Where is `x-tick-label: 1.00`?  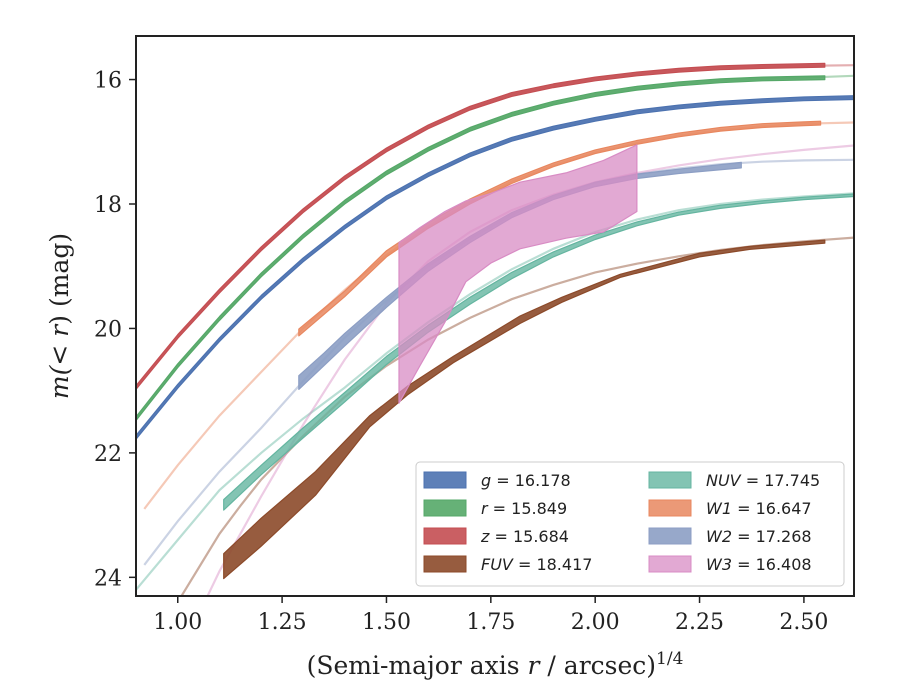
x-tick-label: 1.00 is located at coordinates (177, 622).